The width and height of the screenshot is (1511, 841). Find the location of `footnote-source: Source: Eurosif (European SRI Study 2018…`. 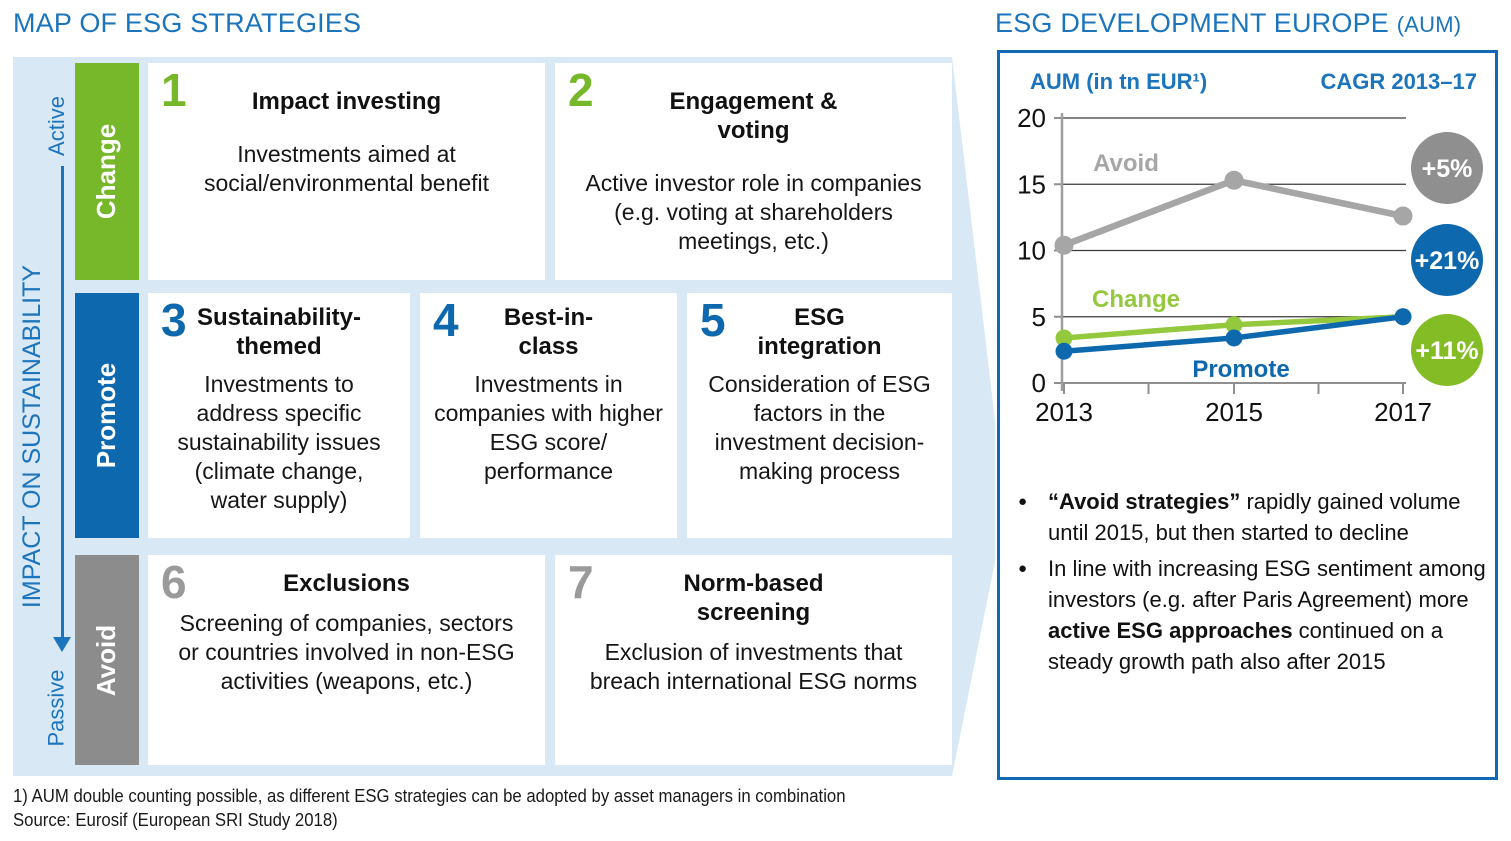

footnote-source: Source: Eurosif (European SRI Study 2018… is located at coordinates (175, 820).